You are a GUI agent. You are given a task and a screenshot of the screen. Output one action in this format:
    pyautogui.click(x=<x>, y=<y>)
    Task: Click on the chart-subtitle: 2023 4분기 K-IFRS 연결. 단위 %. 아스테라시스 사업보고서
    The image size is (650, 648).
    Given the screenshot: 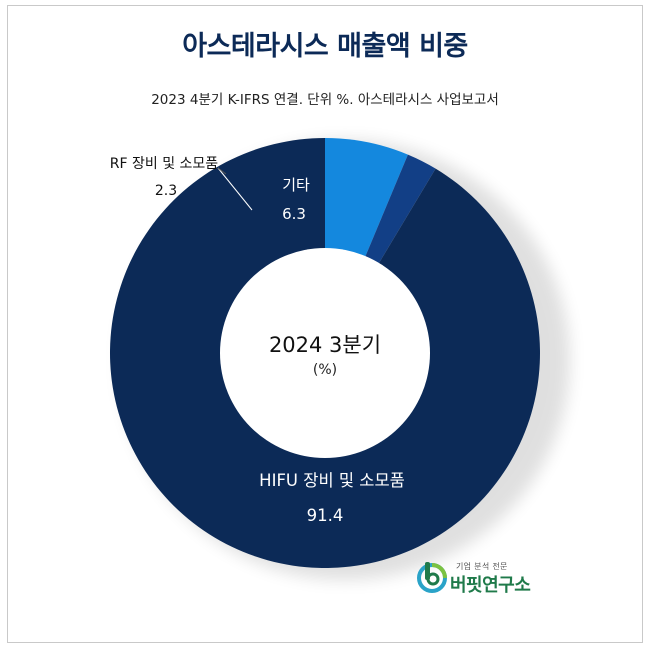 What is the action you would take?
    pyautogui.click(x=325, y=100)
    